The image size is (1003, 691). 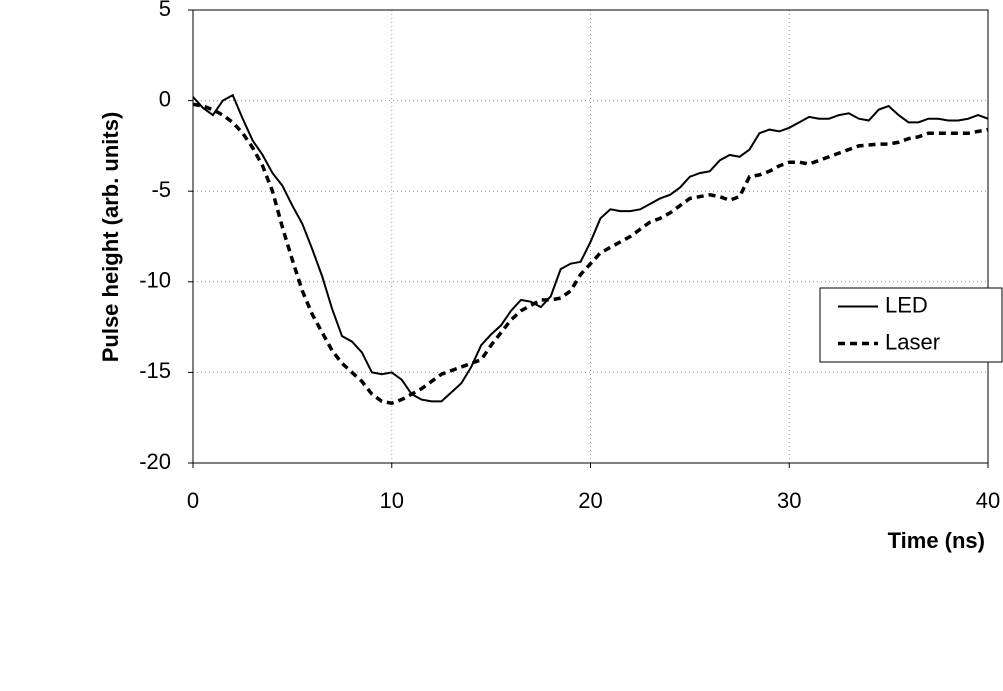 What do you see at coordinates (912, 341) in the screenshot?
I see `legend-label: Laser` at bounding box center [912, 341].